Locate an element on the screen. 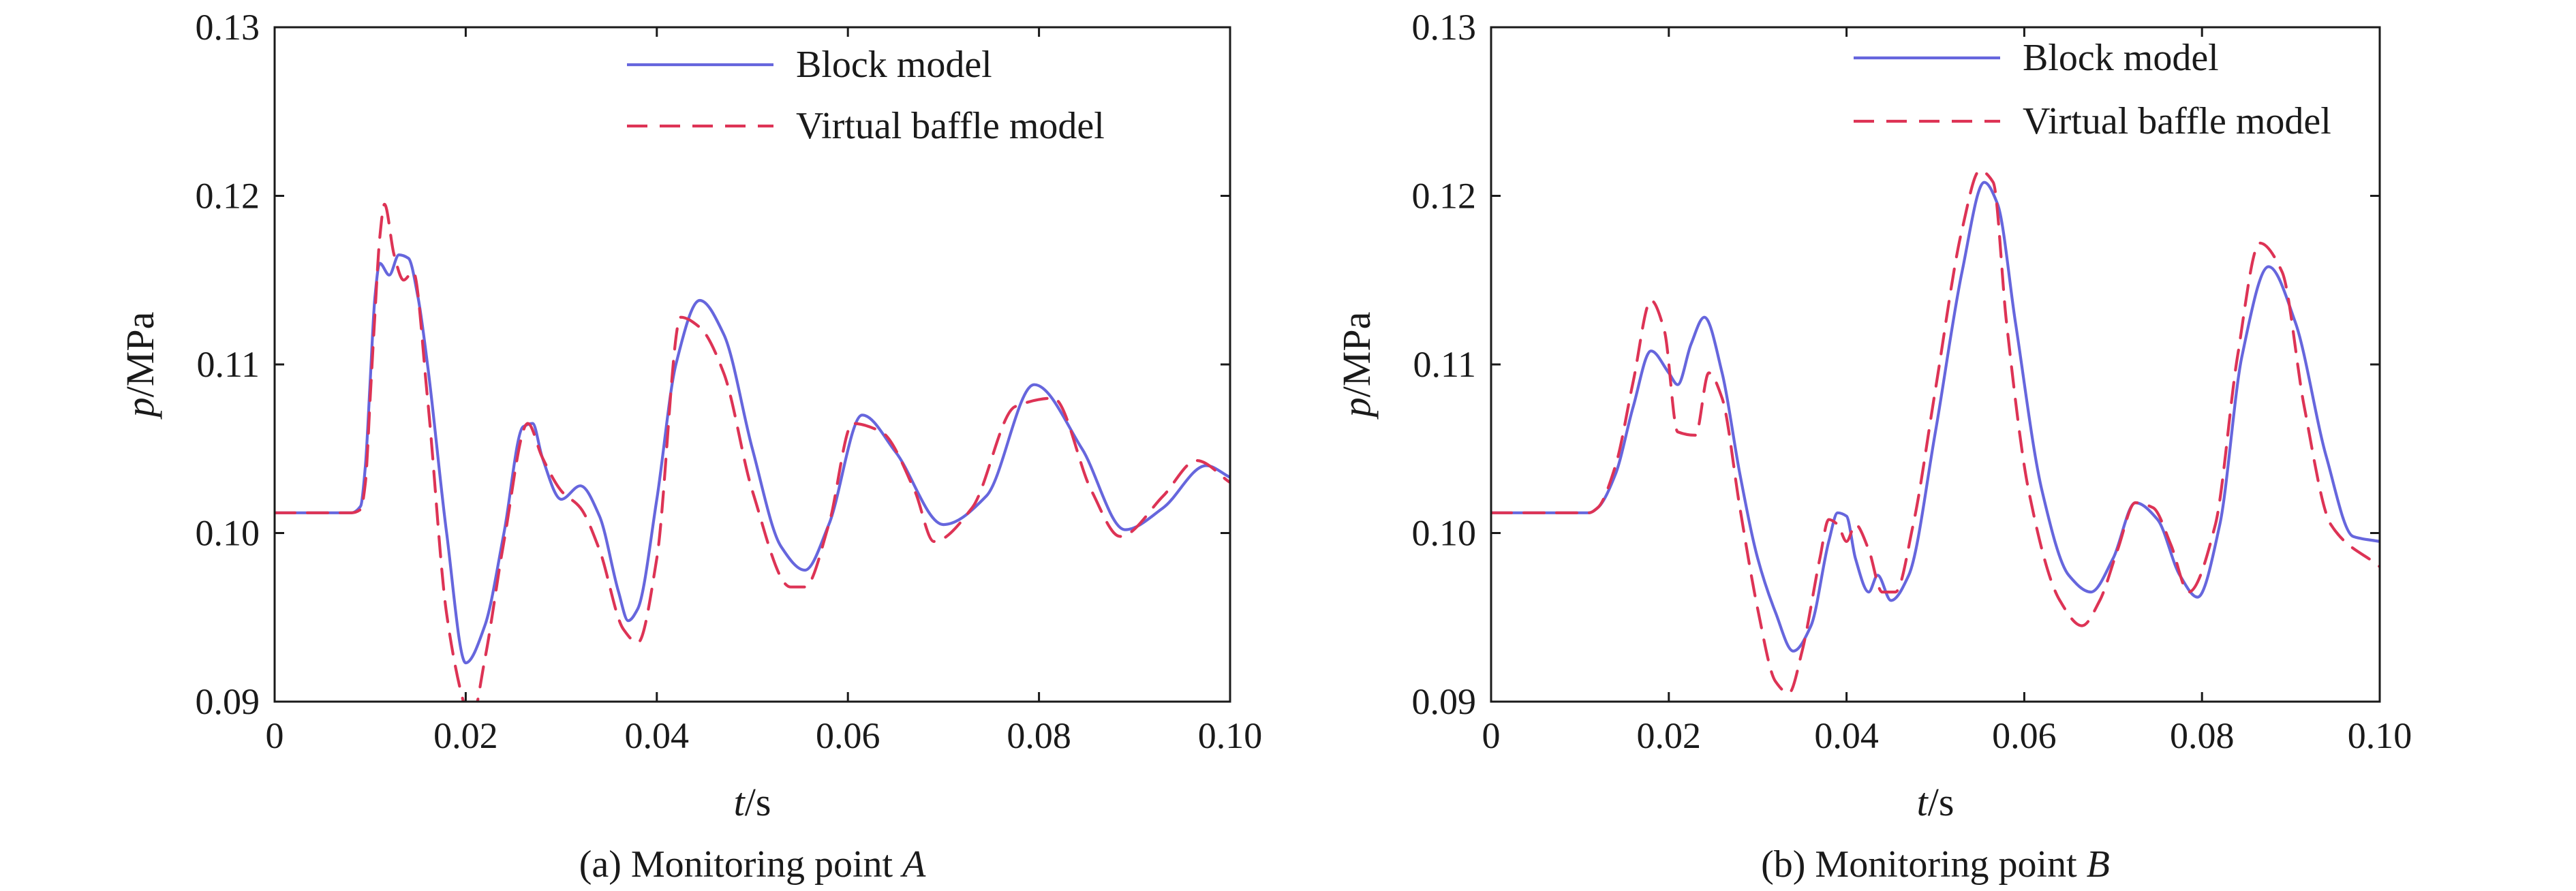  caption-point-letter: A is located at coordinates (913, 864).